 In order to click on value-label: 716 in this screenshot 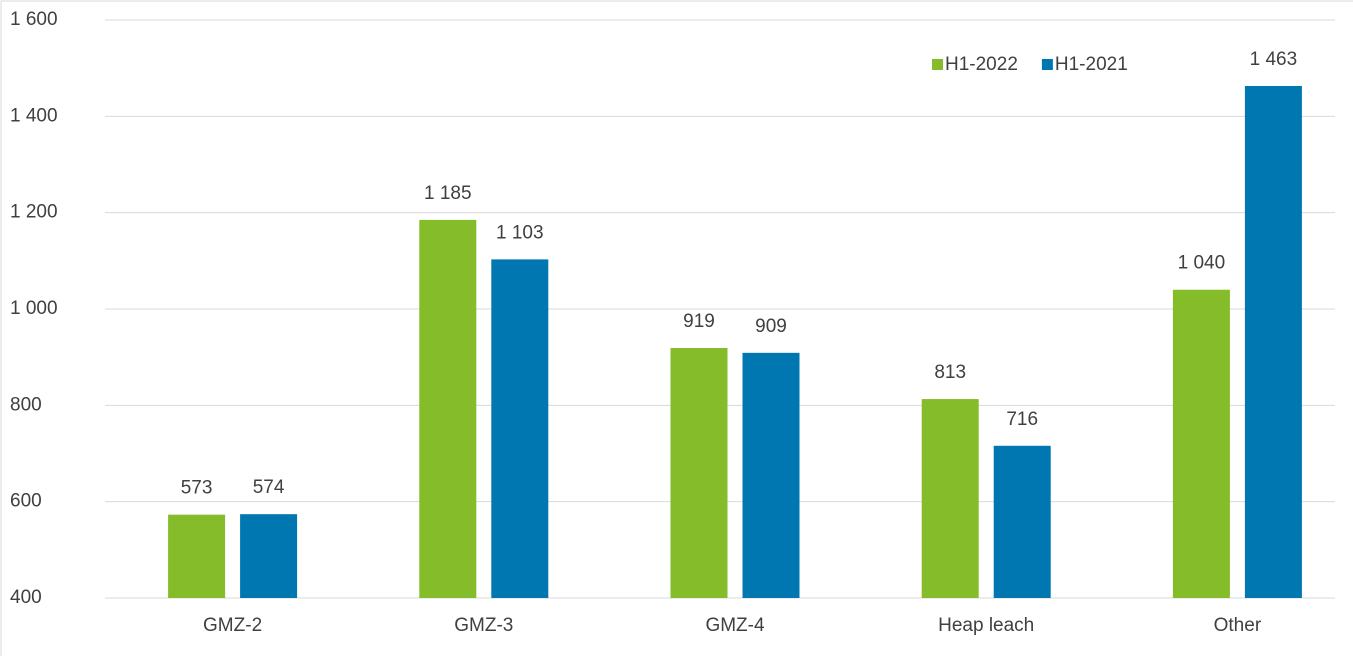, I will do `click(1022, 419)`.